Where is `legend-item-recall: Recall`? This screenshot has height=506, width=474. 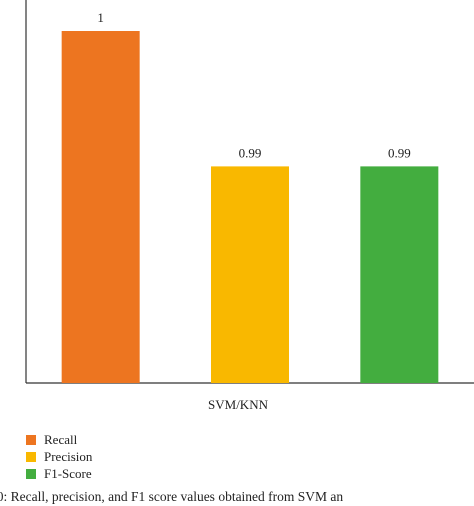
legend-item-recall: Recall is located at coordinates (59, 439).